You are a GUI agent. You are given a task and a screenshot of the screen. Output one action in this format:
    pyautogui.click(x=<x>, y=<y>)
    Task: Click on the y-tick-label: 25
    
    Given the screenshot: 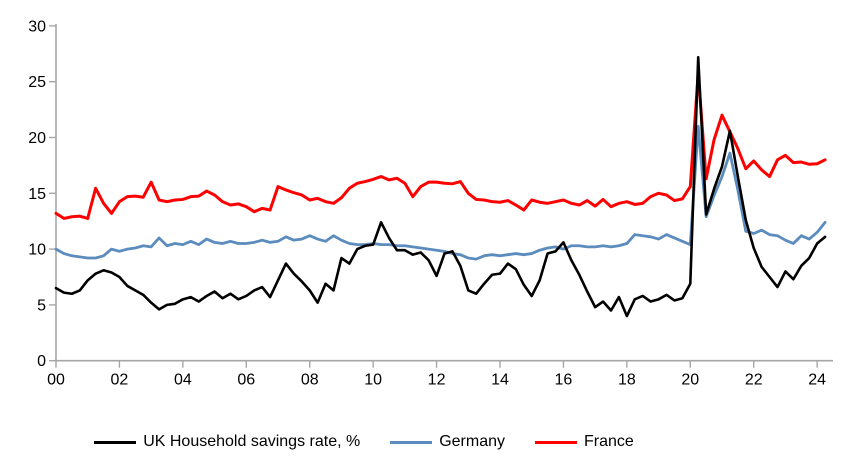 What is the action you would take?
    pyautogui.click(x=37, y=82)
    